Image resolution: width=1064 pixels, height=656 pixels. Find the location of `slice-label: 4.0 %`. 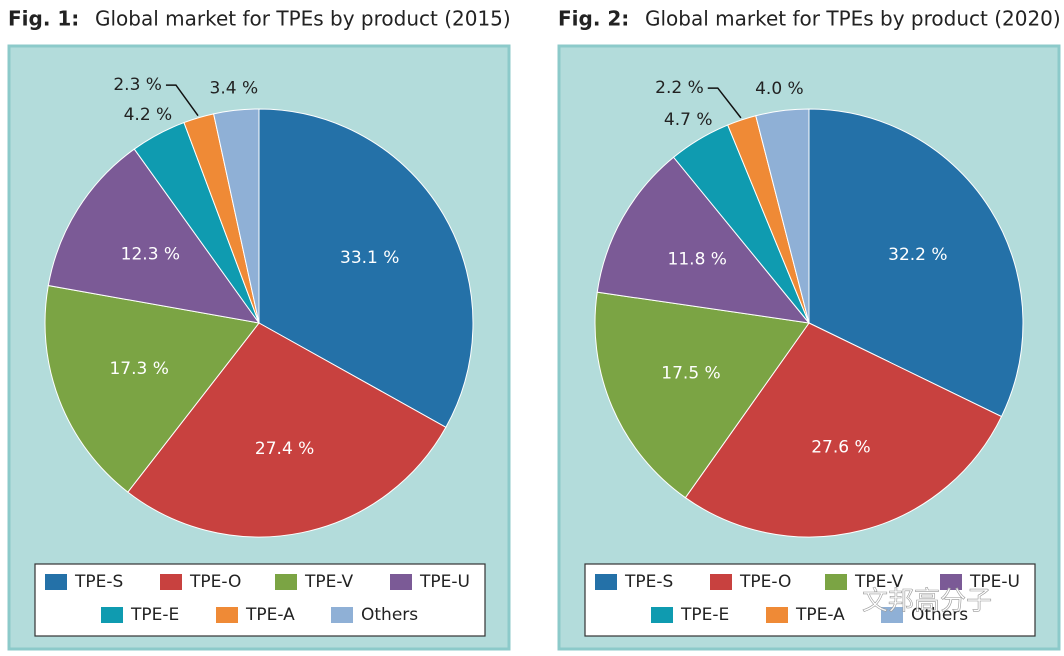

slice-label: 4.0 % is located at coordinates (779, 89).